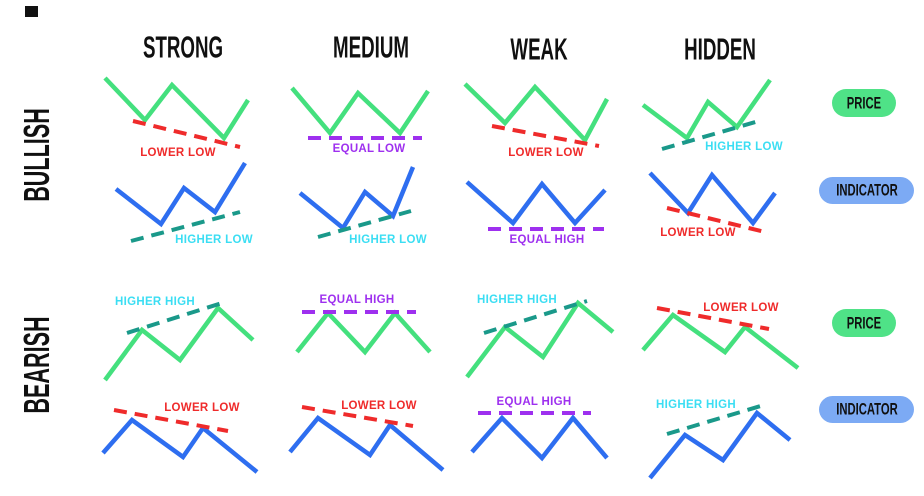  I want to click on cell-bullish-hidden-indicator: LOWER LOW, so click(712, 205).